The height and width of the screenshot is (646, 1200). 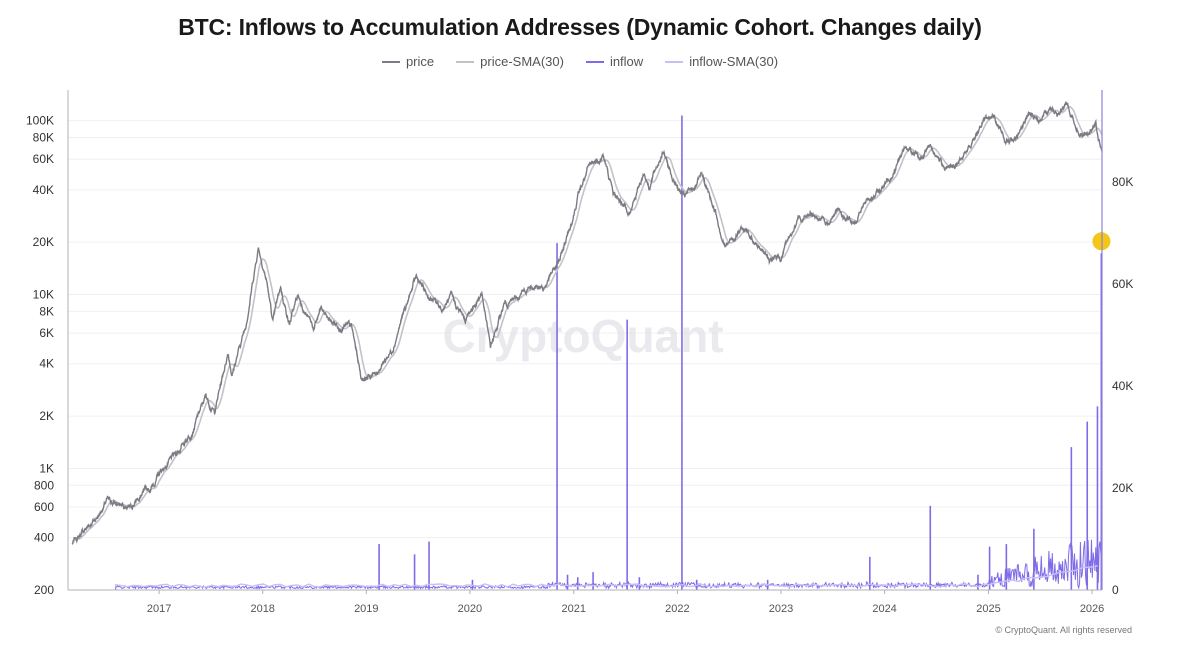 I want to click on x-tick-label: 2026, so click(x=1092, y=609).